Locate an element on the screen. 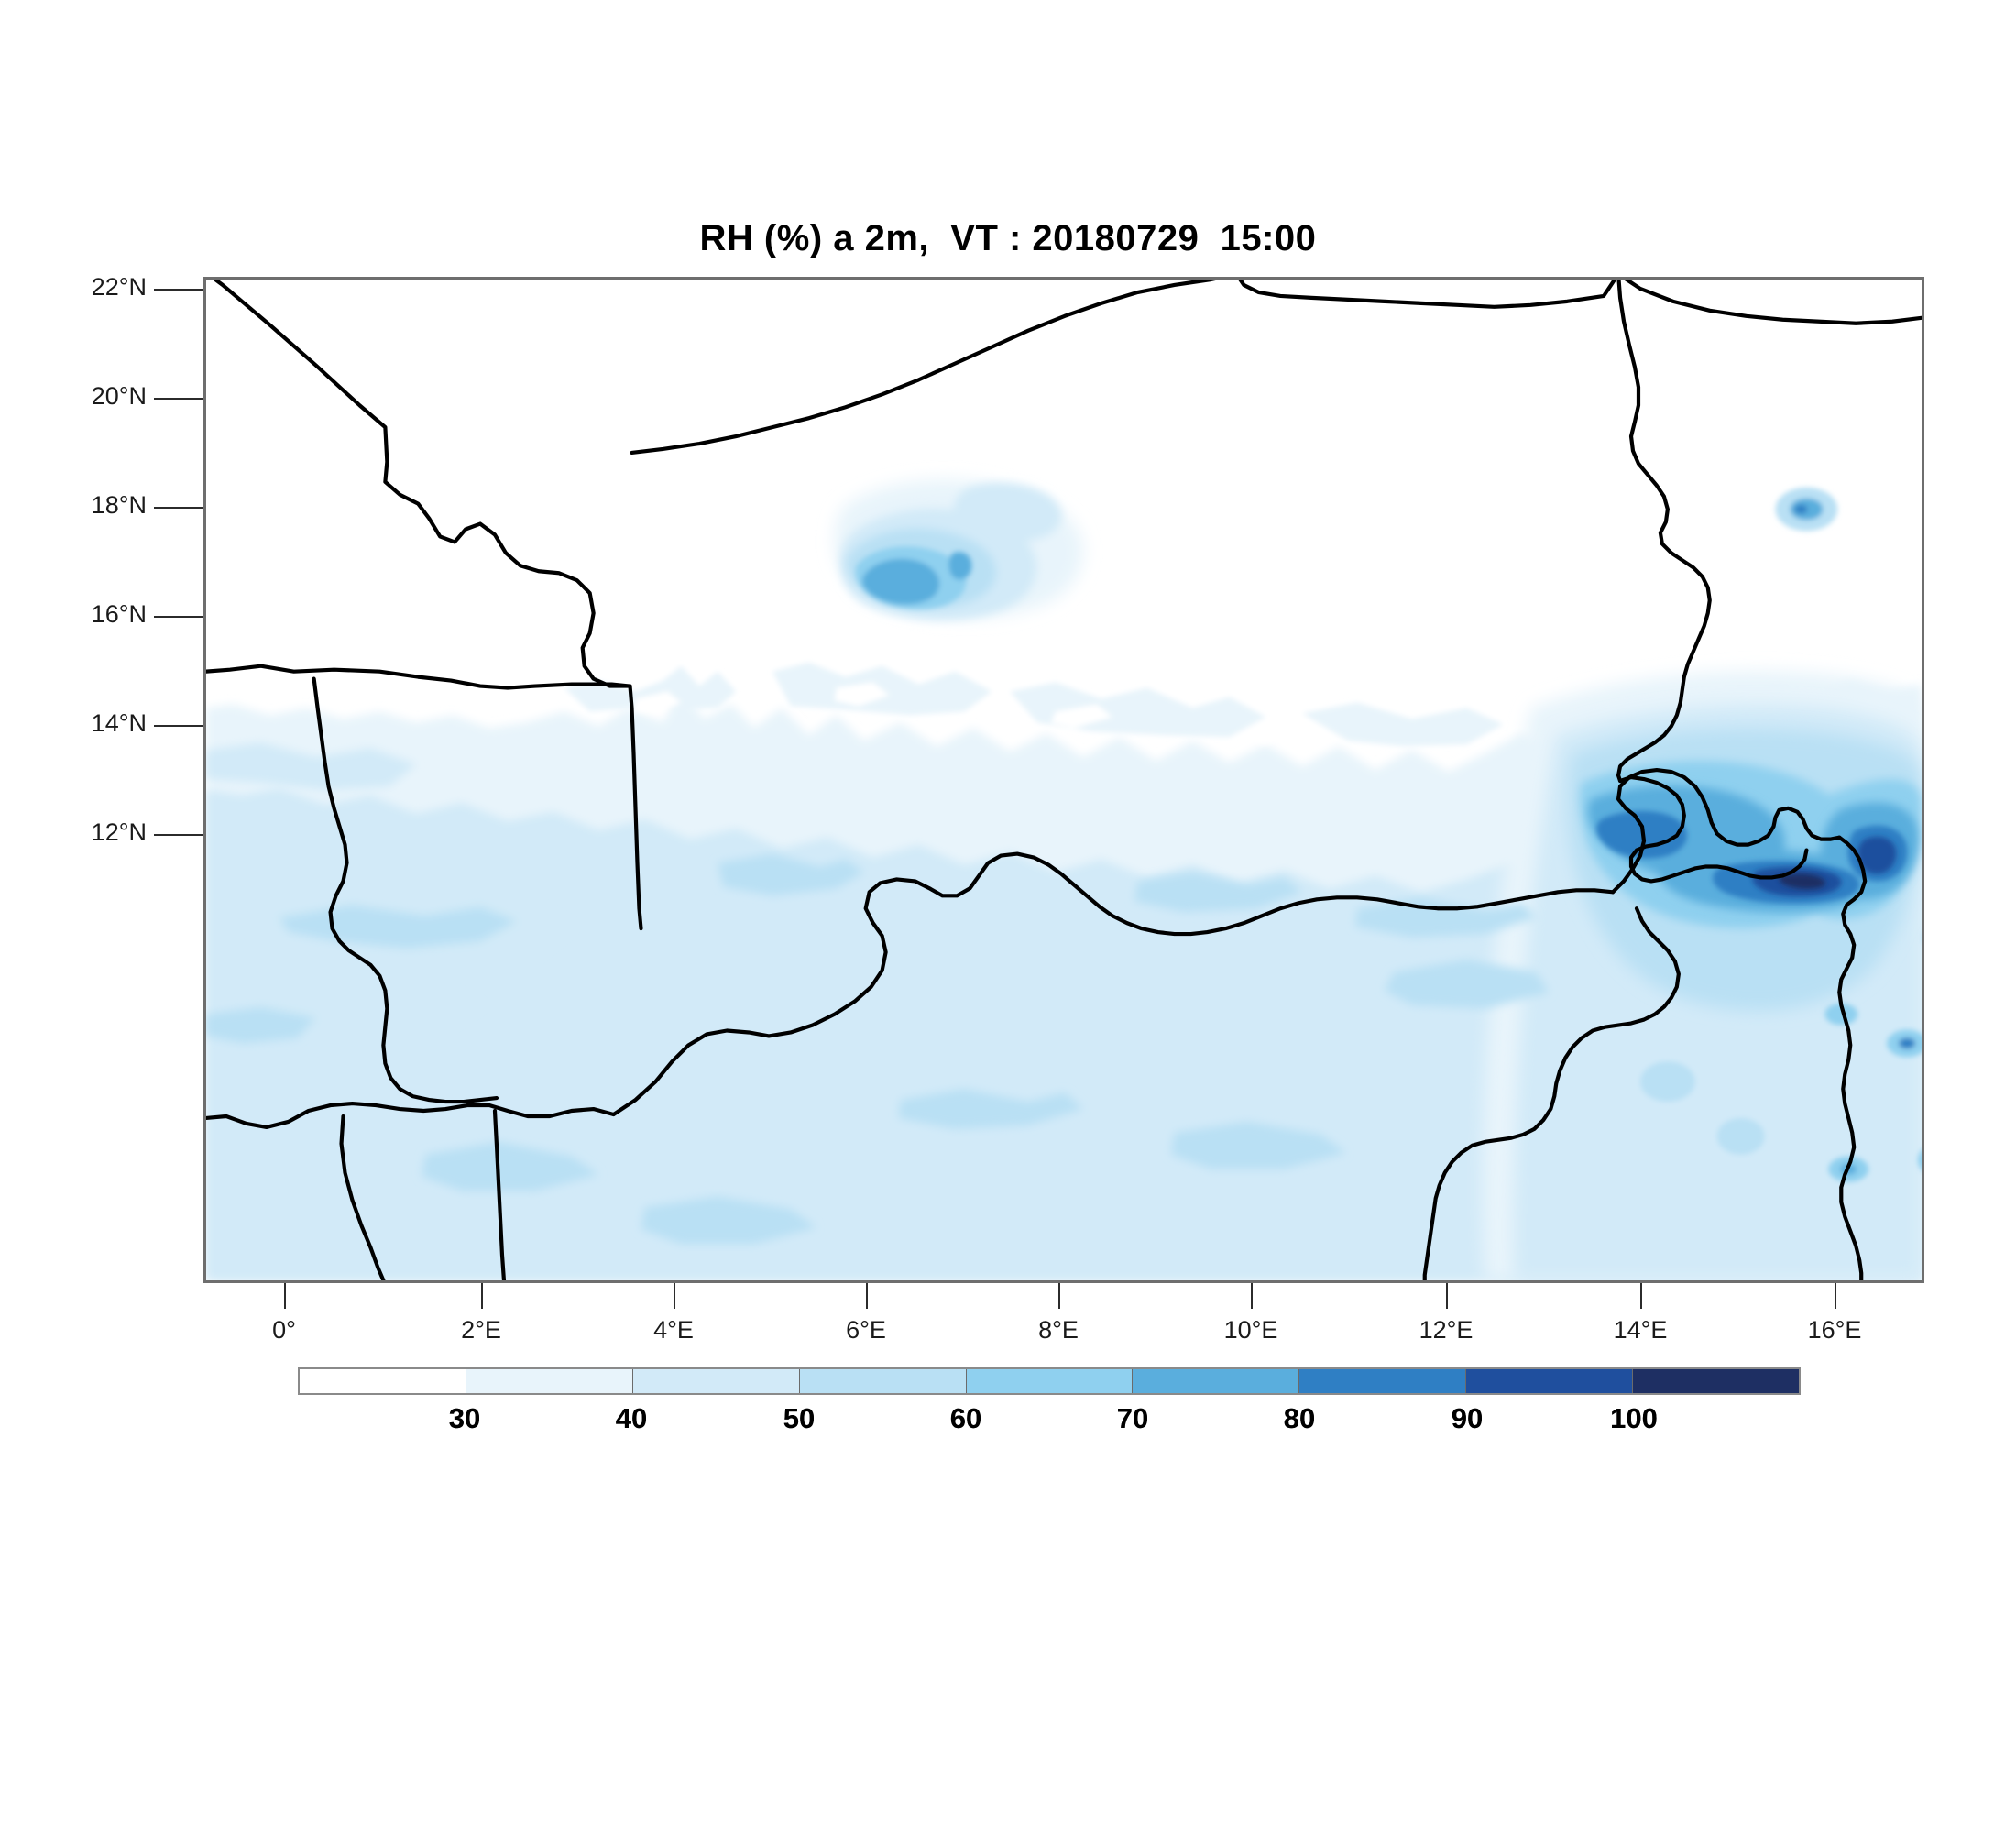 Image resolution: width=2016 pixels, height=1833 pixels. border-lake-chad-west is located at coordinates (1726, 831).